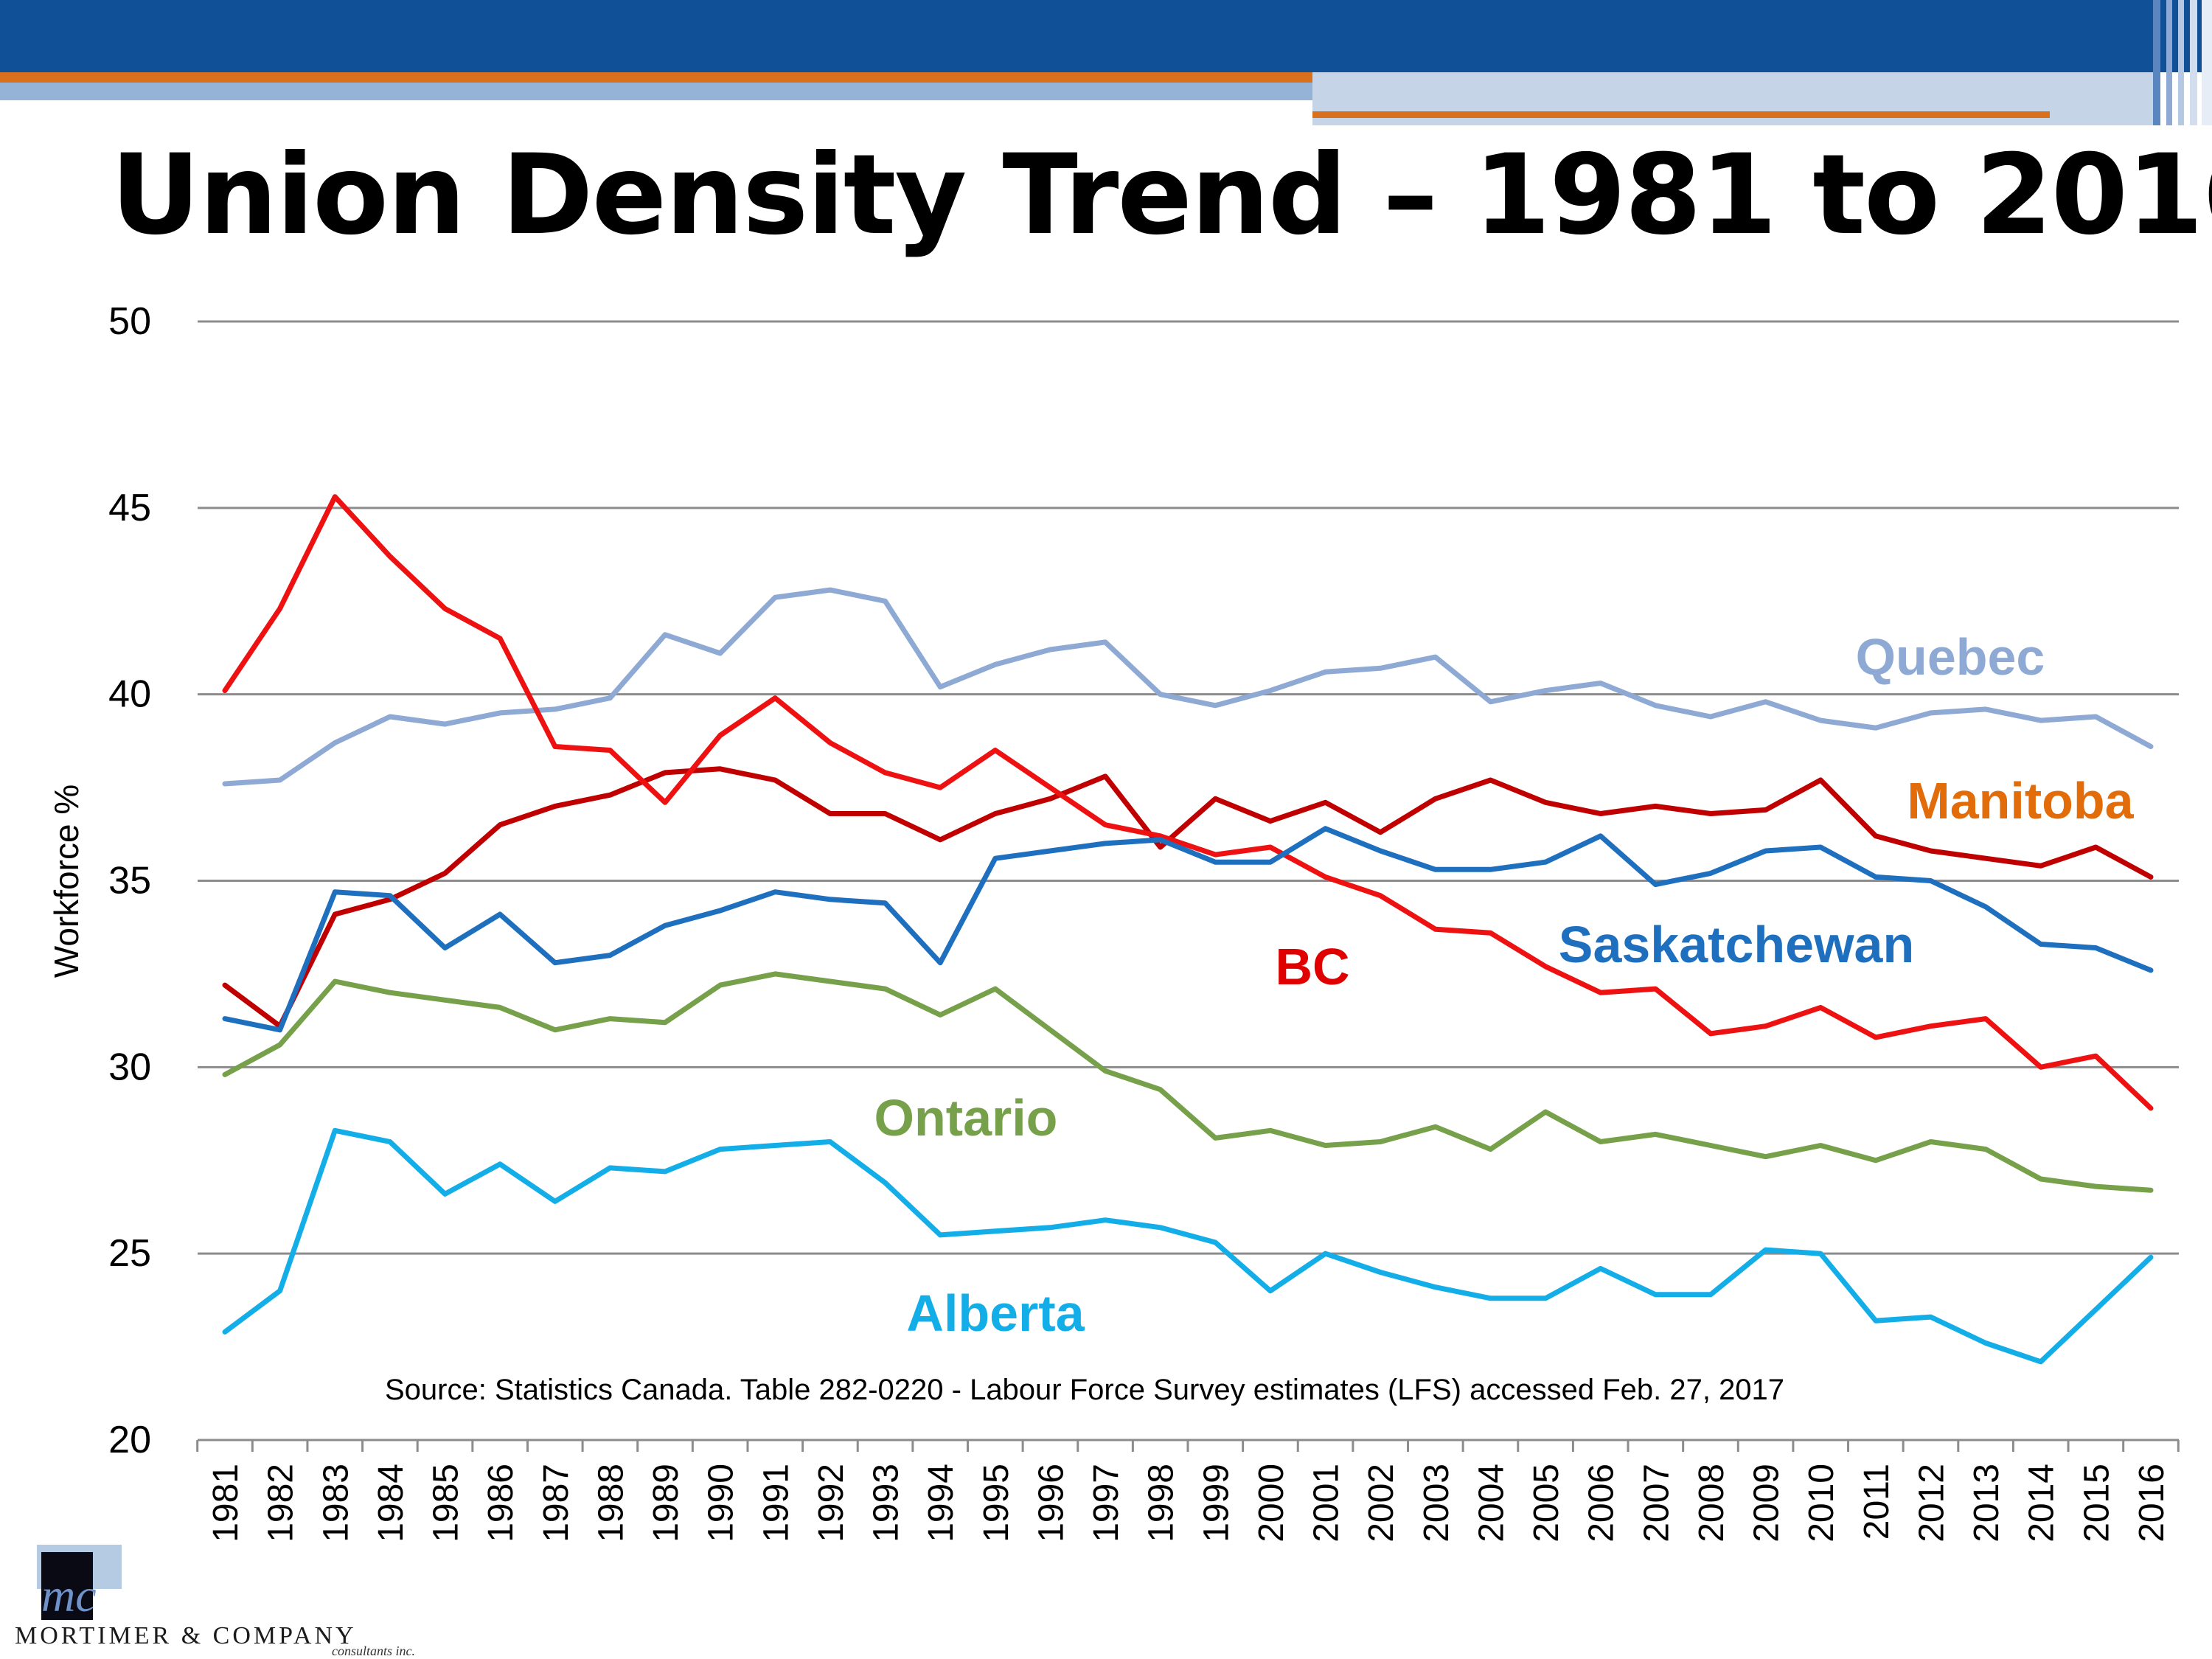  What do you see at coordinates (129, 1067) in the screenshot?
I see `y-tick-label: 30` at bounding box center [129, 1067].